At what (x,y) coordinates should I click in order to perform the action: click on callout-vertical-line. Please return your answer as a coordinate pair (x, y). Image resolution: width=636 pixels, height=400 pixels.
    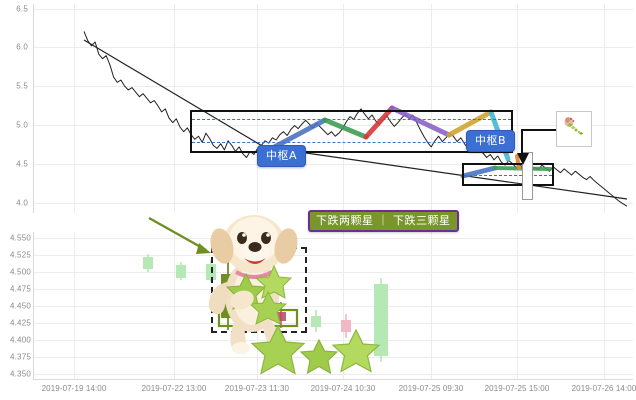
    Looking at the image, I should click on (522, 144).